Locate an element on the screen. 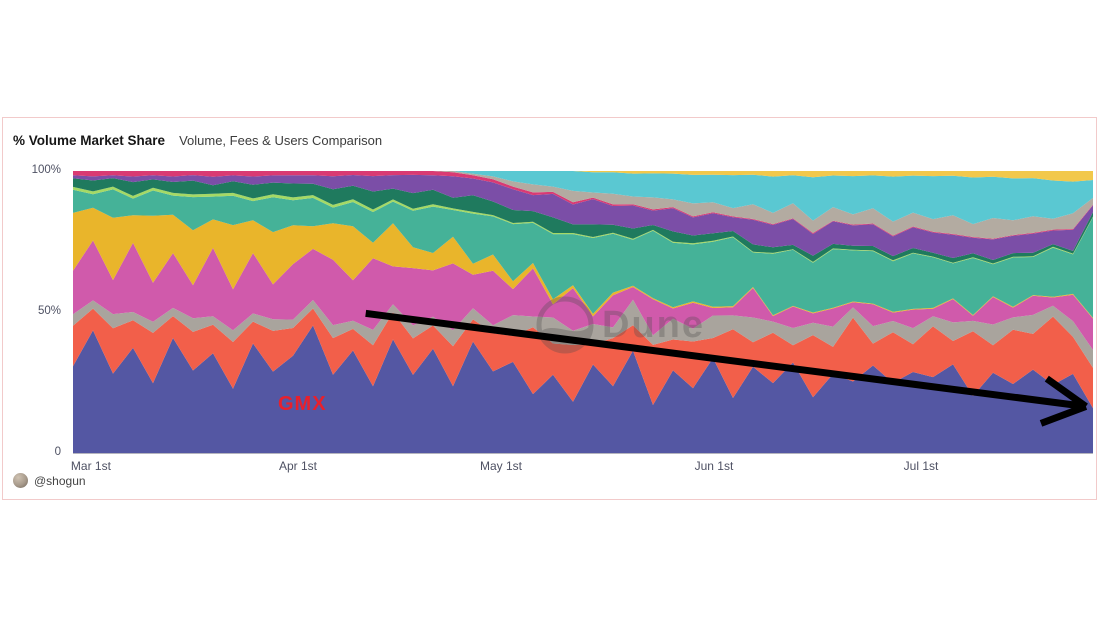 The image size is (1100, 618). x-axis-line is located at coordinates (583, 453).